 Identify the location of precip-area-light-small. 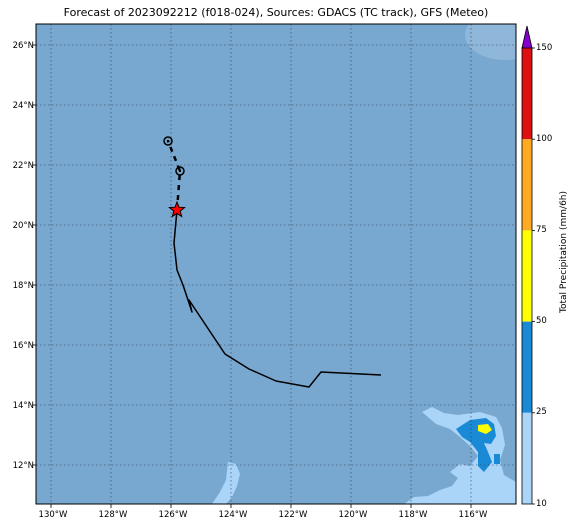
(226, 483).